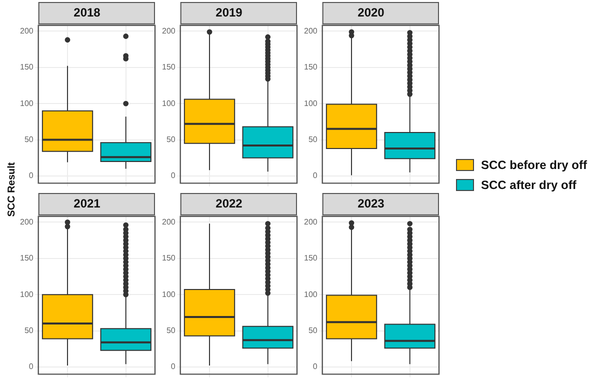 This screenshot has height=382, width=600. What do you see at coordinates (371, 13) in the screenshot?
I see `chart-title: 2020` at bounding box center [371, 13].